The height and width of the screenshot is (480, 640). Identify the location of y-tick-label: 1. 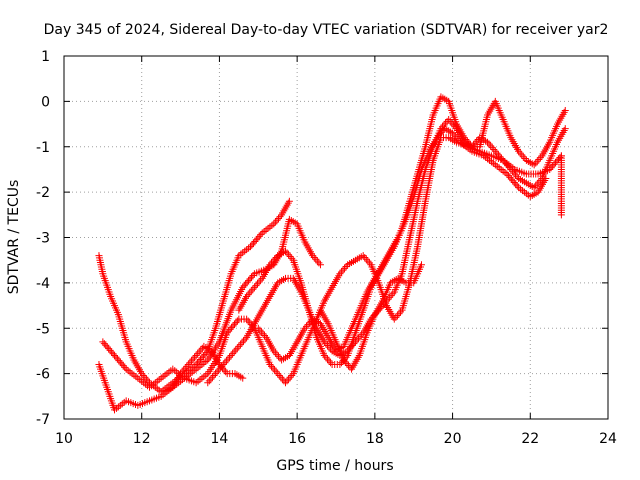
(45, 57).